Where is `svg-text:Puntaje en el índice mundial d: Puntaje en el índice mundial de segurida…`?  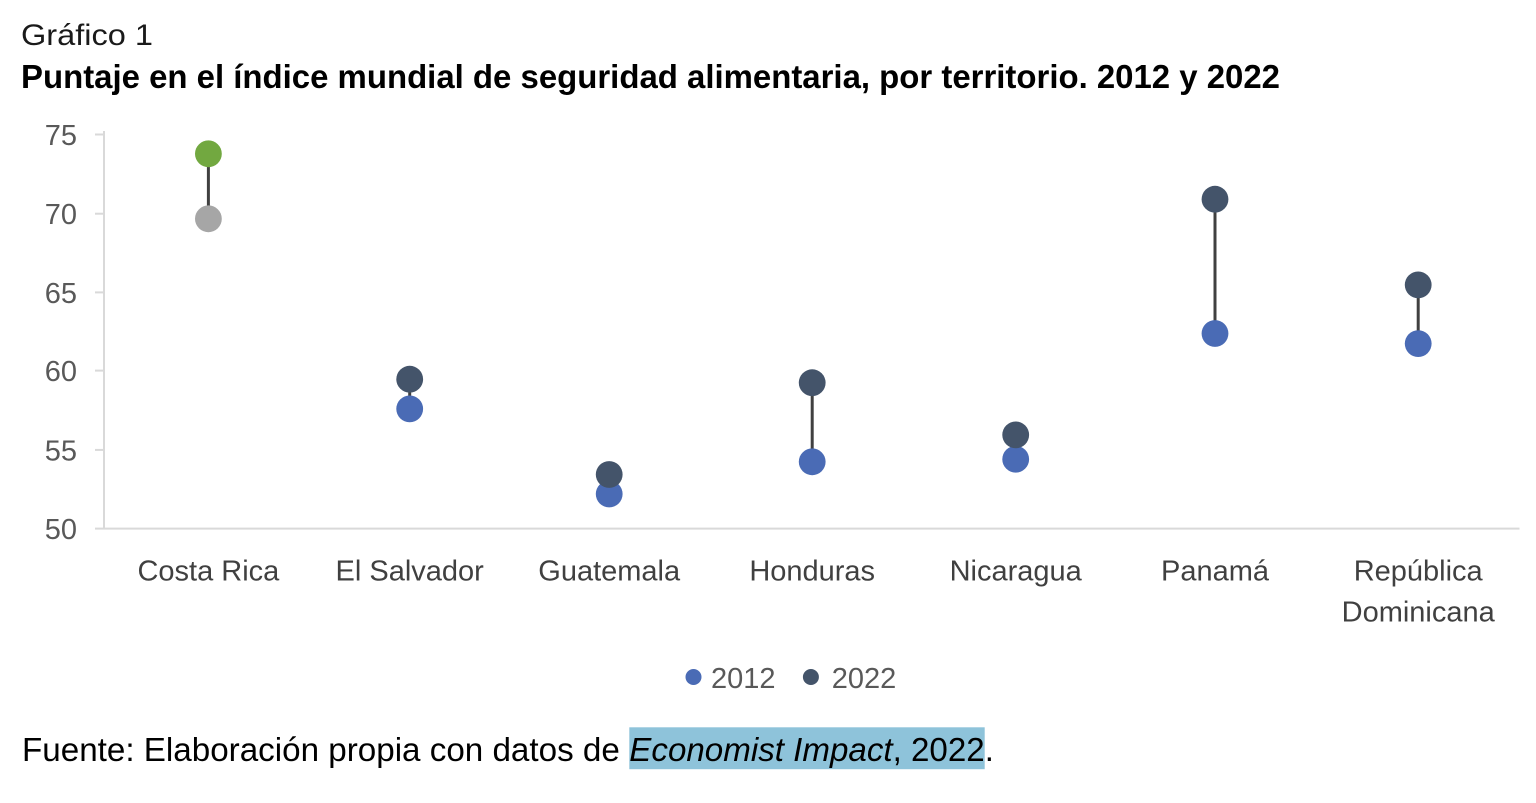 svg-text:Puntaje en el índice mundial d: Puntaje en el índice mundial de segurida… is located at coordinates (650, 76).